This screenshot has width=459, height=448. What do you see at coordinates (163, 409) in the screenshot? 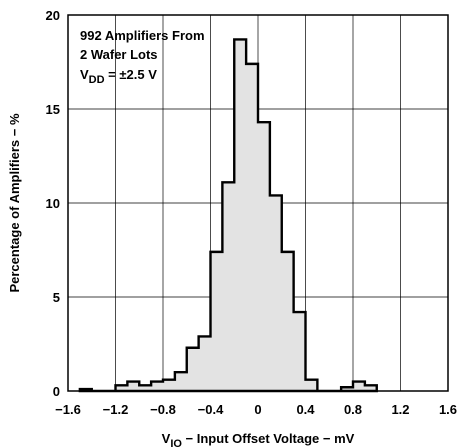
I see `x-tick-label: −0.8` at bounding box center [163, 409].